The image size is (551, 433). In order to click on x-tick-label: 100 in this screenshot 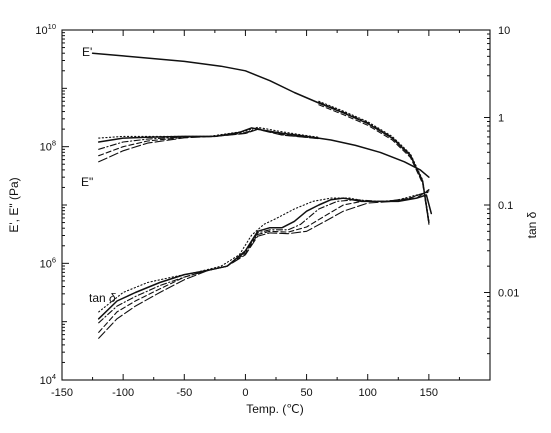, I will do `click(368, 393)`.